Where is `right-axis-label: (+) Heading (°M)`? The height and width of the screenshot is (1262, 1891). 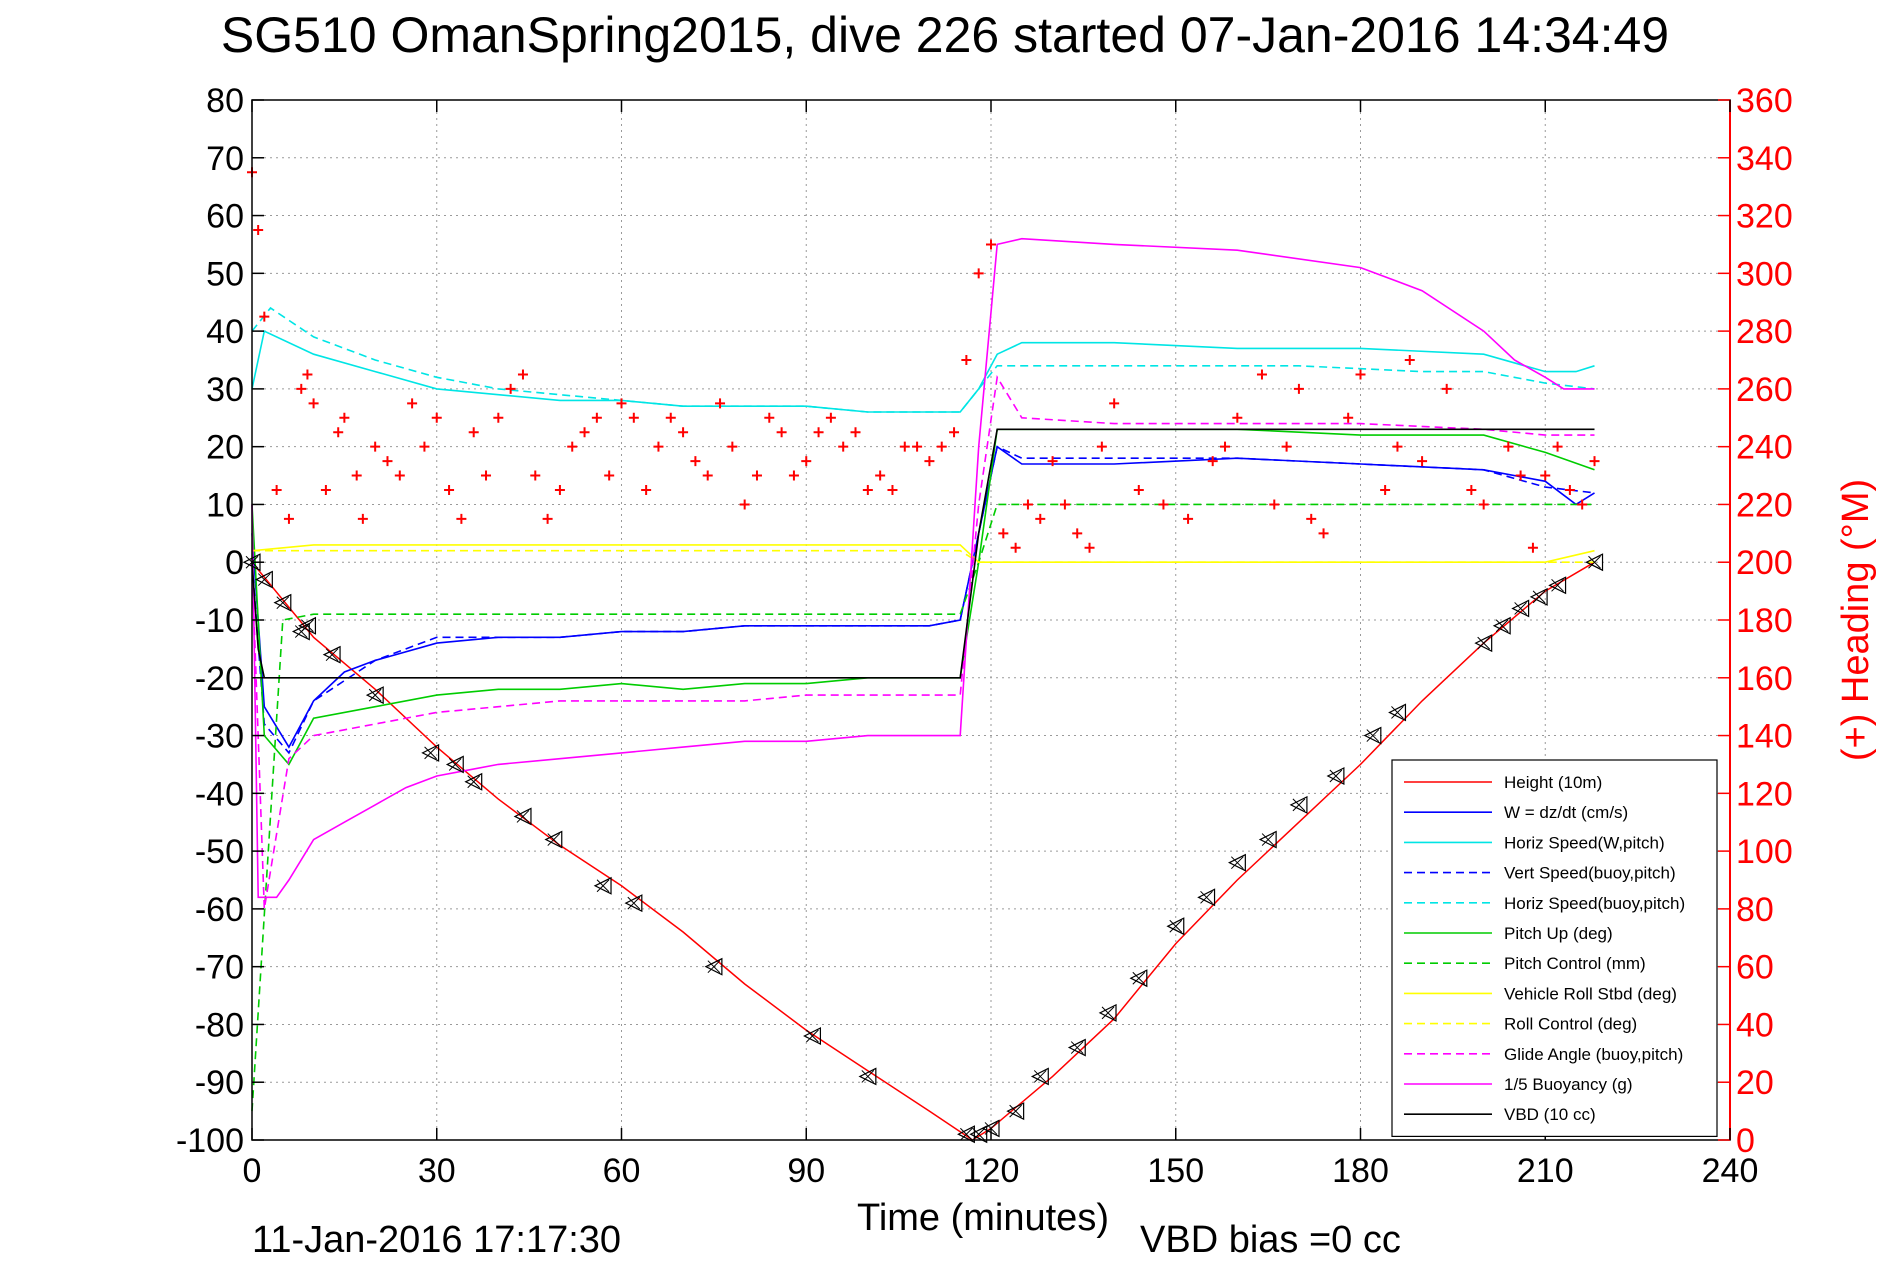 right-axis-label: (+) Heading (°M) is located at coordinates (1856, 620).